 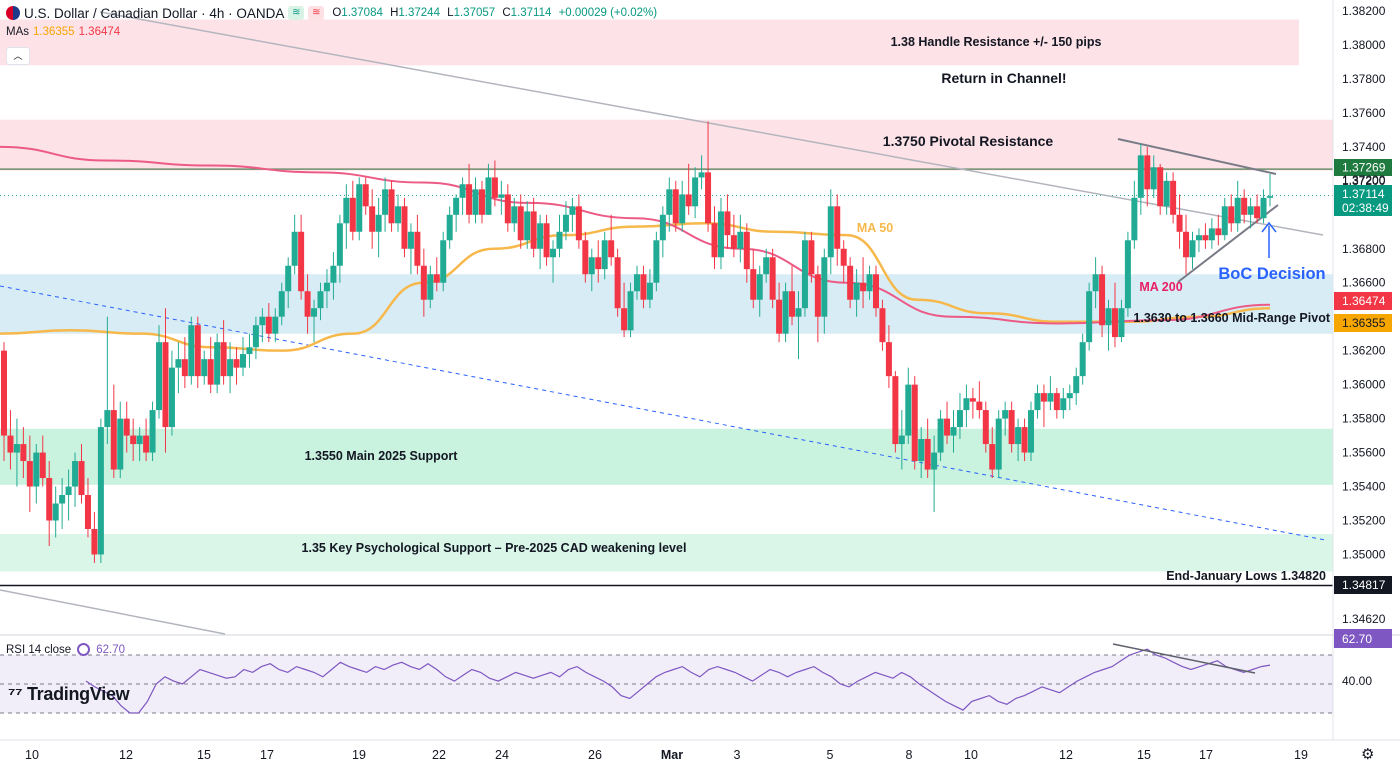 I want to click on market-open-icon: ≋, so click(x=296, y=13).